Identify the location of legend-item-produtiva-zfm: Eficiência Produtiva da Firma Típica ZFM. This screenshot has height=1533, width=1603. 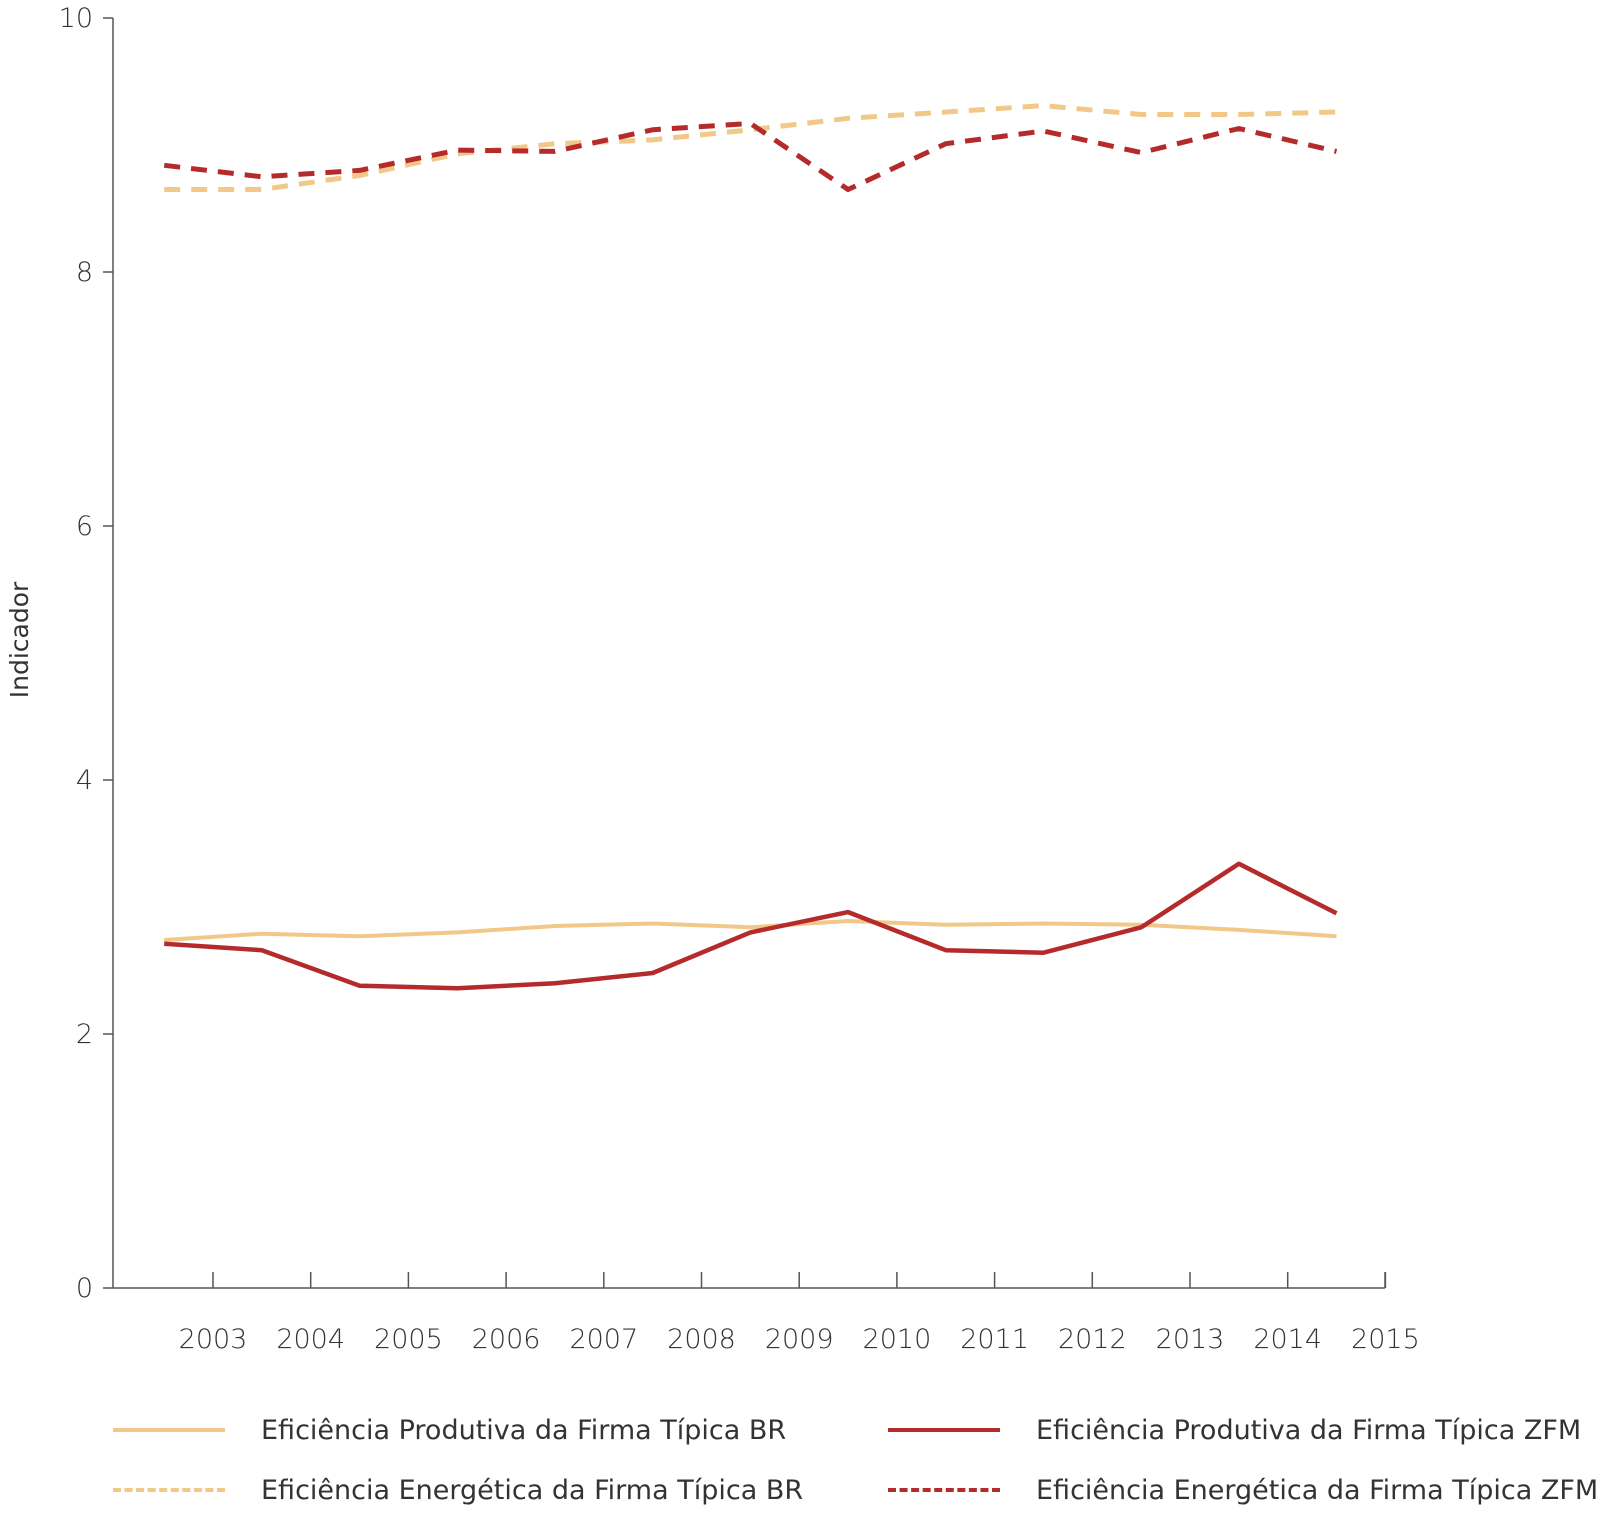
(1234, 1430).